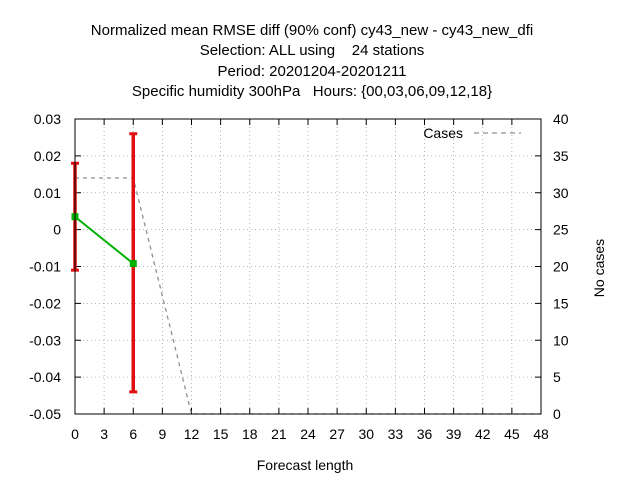 The image size is (640, 480). Describe the element at coordinates (75, 434) in the screenshot. I see `x-tick-label: 0` at that location.